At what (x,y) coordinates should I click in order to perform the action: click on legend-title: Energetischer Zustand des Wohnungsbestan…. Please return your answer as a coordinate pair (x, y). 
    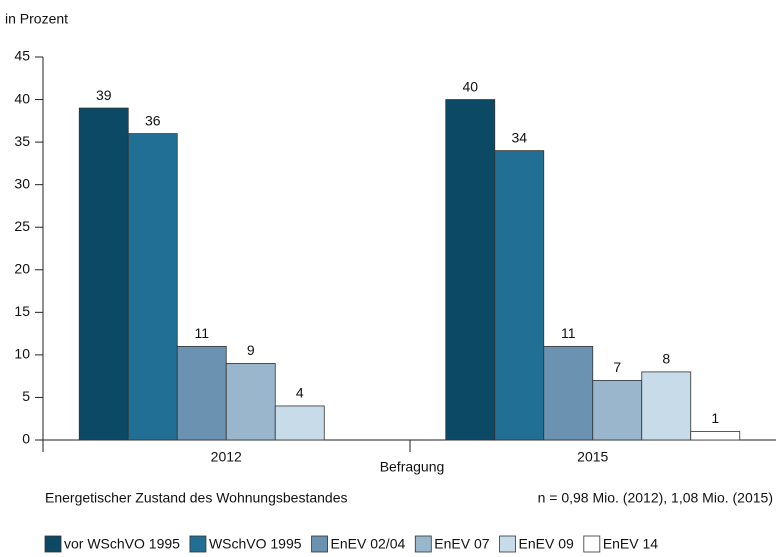
    Looking at the image, I should click on (196, 498).